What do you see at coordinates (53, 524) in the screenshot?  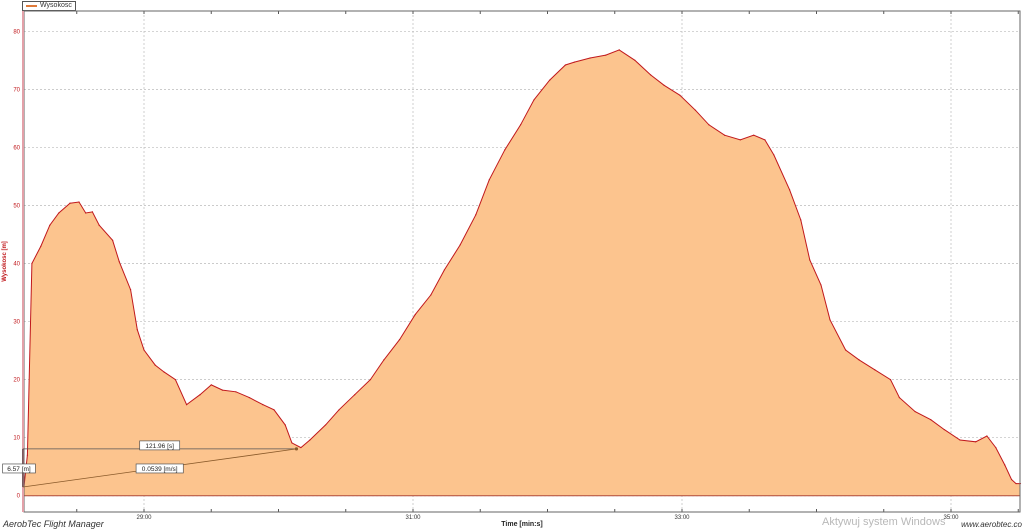 I see `app-name: AerobTec Flight Manager` at bounding box center [53, 524].